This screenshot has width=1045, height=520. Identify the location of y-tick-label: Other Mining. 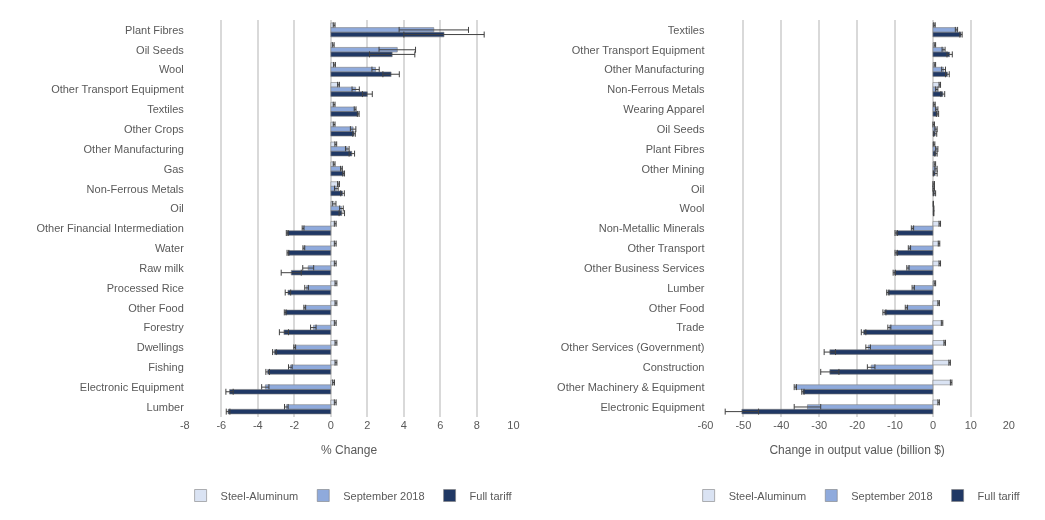
(673, 168).